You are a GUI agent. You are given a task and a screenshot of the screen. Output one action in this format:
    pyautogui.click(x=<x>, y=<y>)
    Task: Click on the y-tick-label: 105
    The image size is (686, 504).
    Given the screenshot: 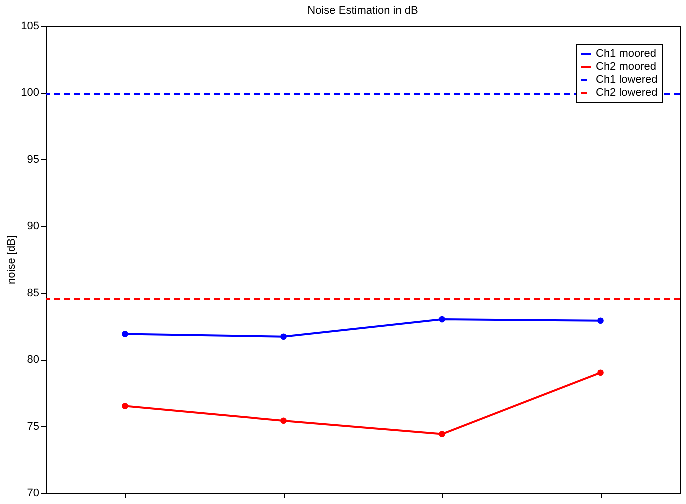 What is the action you would take?
    pyautogui.click(x=30, y=26)
    